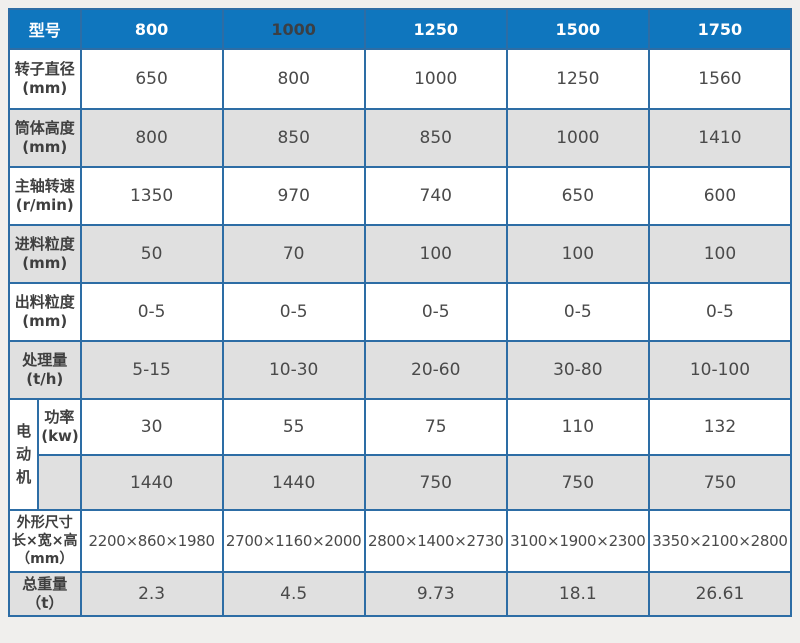 This screenshot has height=643, width=800. Describe the element at coordinates (59, 427) in the screenshot. I see `motor-power-label: 功率 (kw)` at that location.